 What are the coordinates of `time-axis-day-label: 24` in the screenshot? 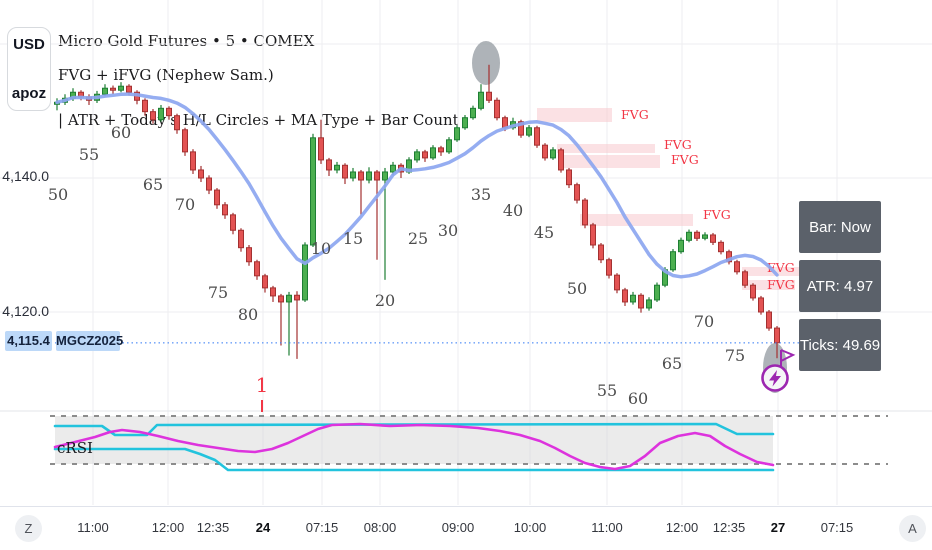 It's located at (263, 527).